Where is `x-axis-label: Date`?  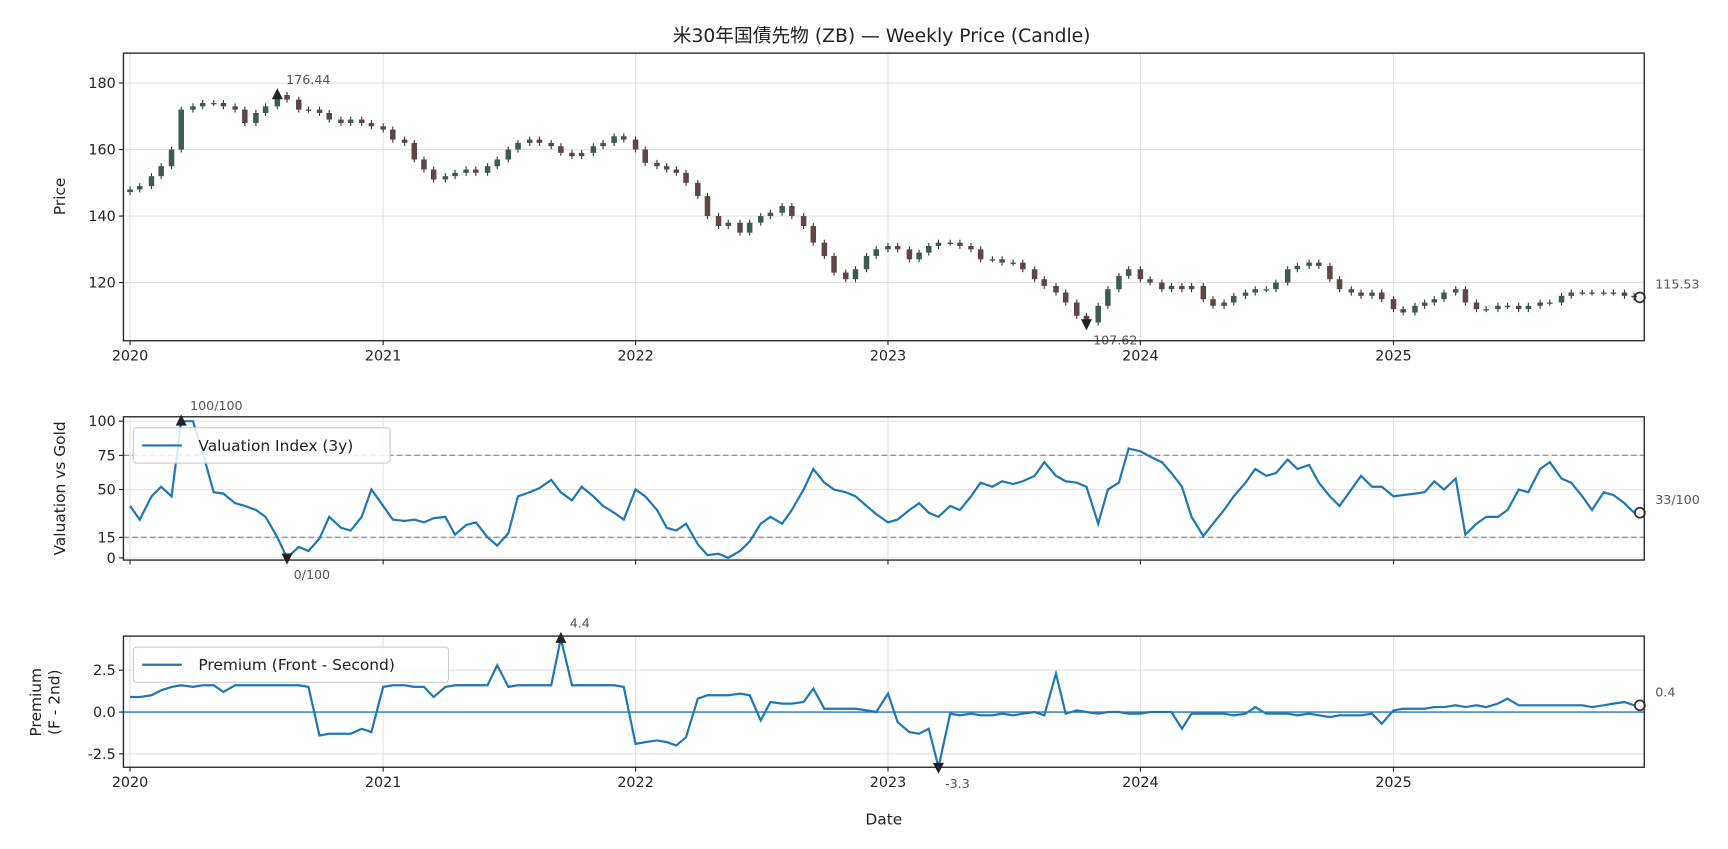
x-axis-label: Date is located at coordinates (883, 820).